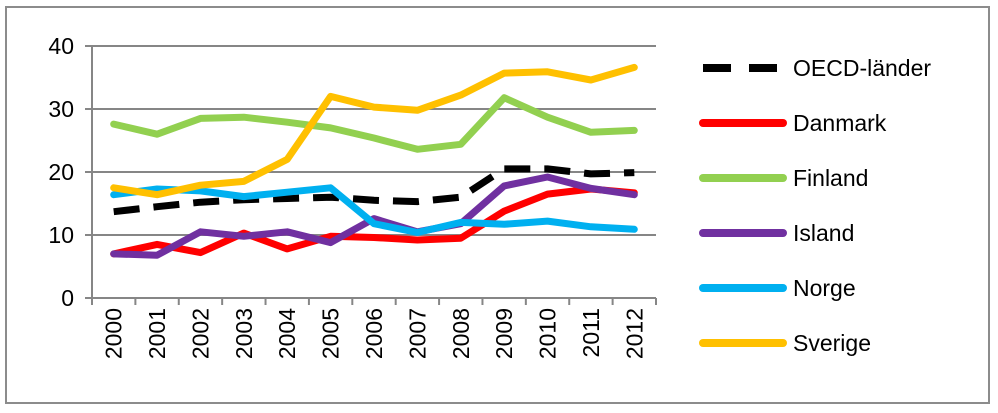  Describe the element at coordinates (830, 178) in the screenshot. I see `legend-label-finland: Finland` at that location.